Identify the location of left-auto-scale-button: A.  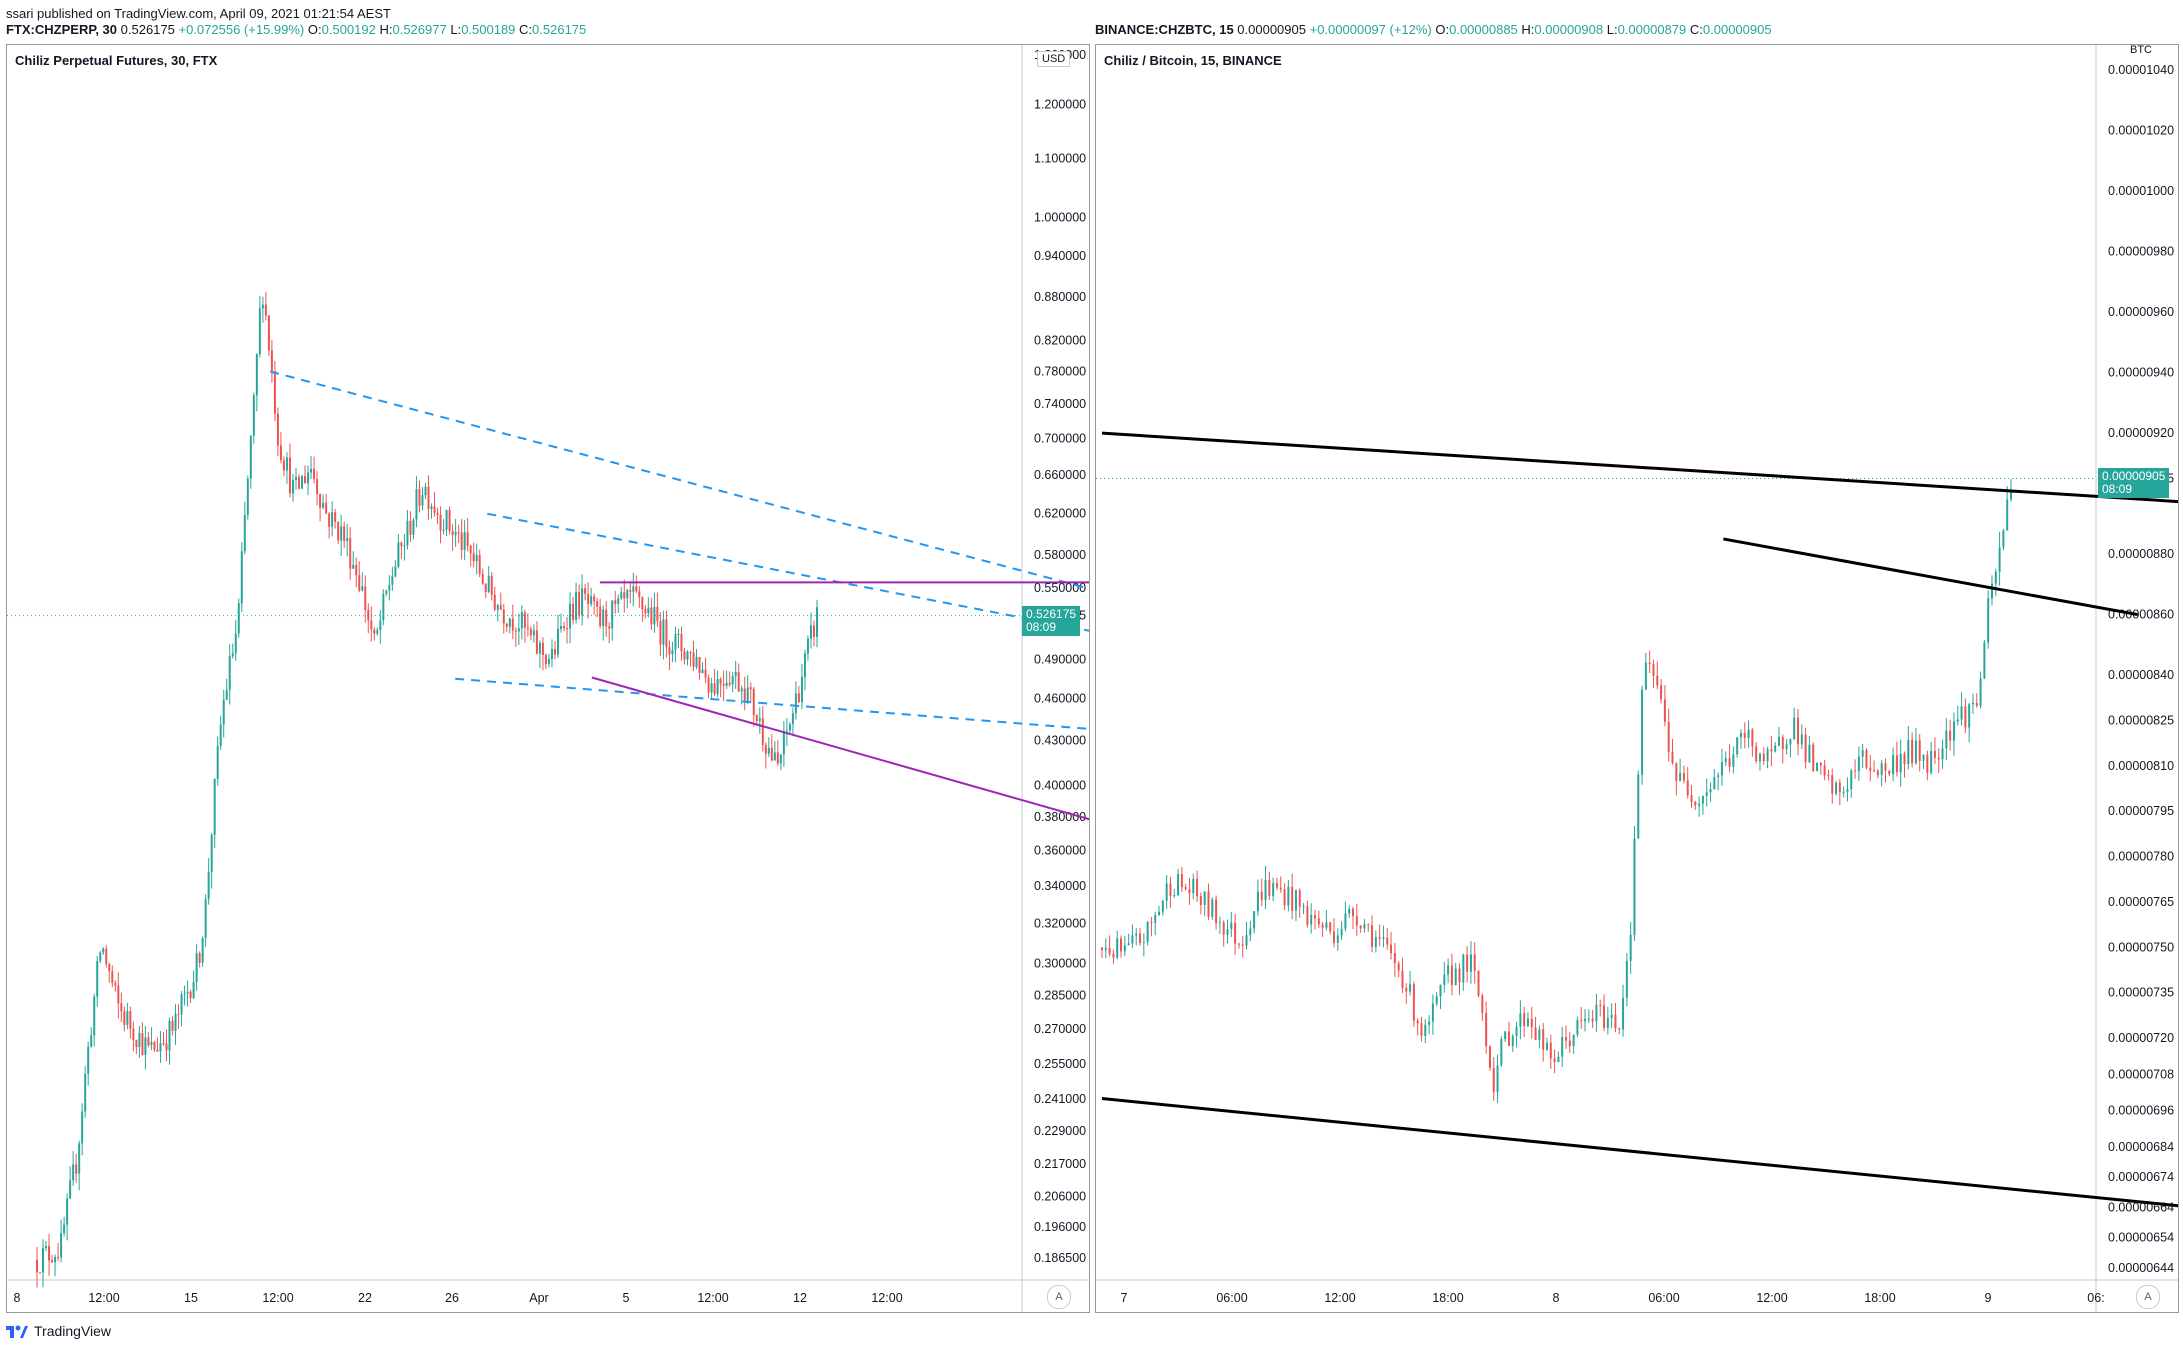
(1059, 1297).